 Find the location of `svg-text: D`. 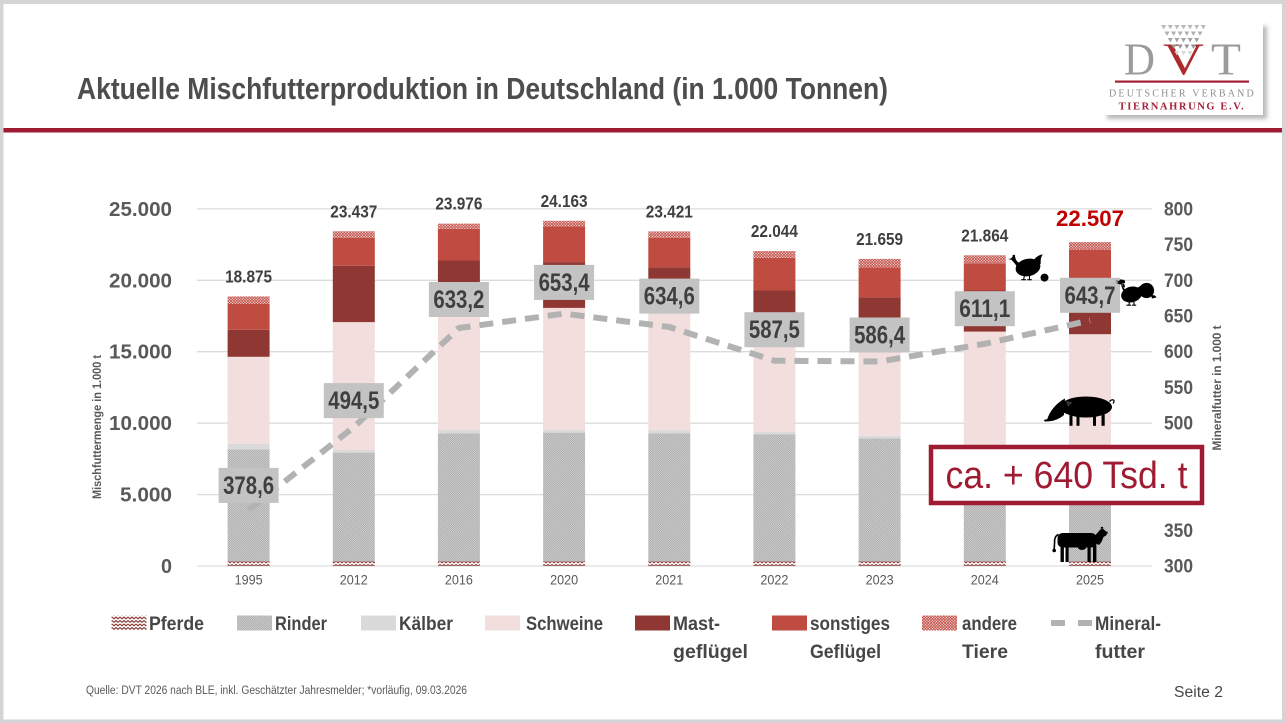

svg-text: D is located at coordinates (1139, 59).